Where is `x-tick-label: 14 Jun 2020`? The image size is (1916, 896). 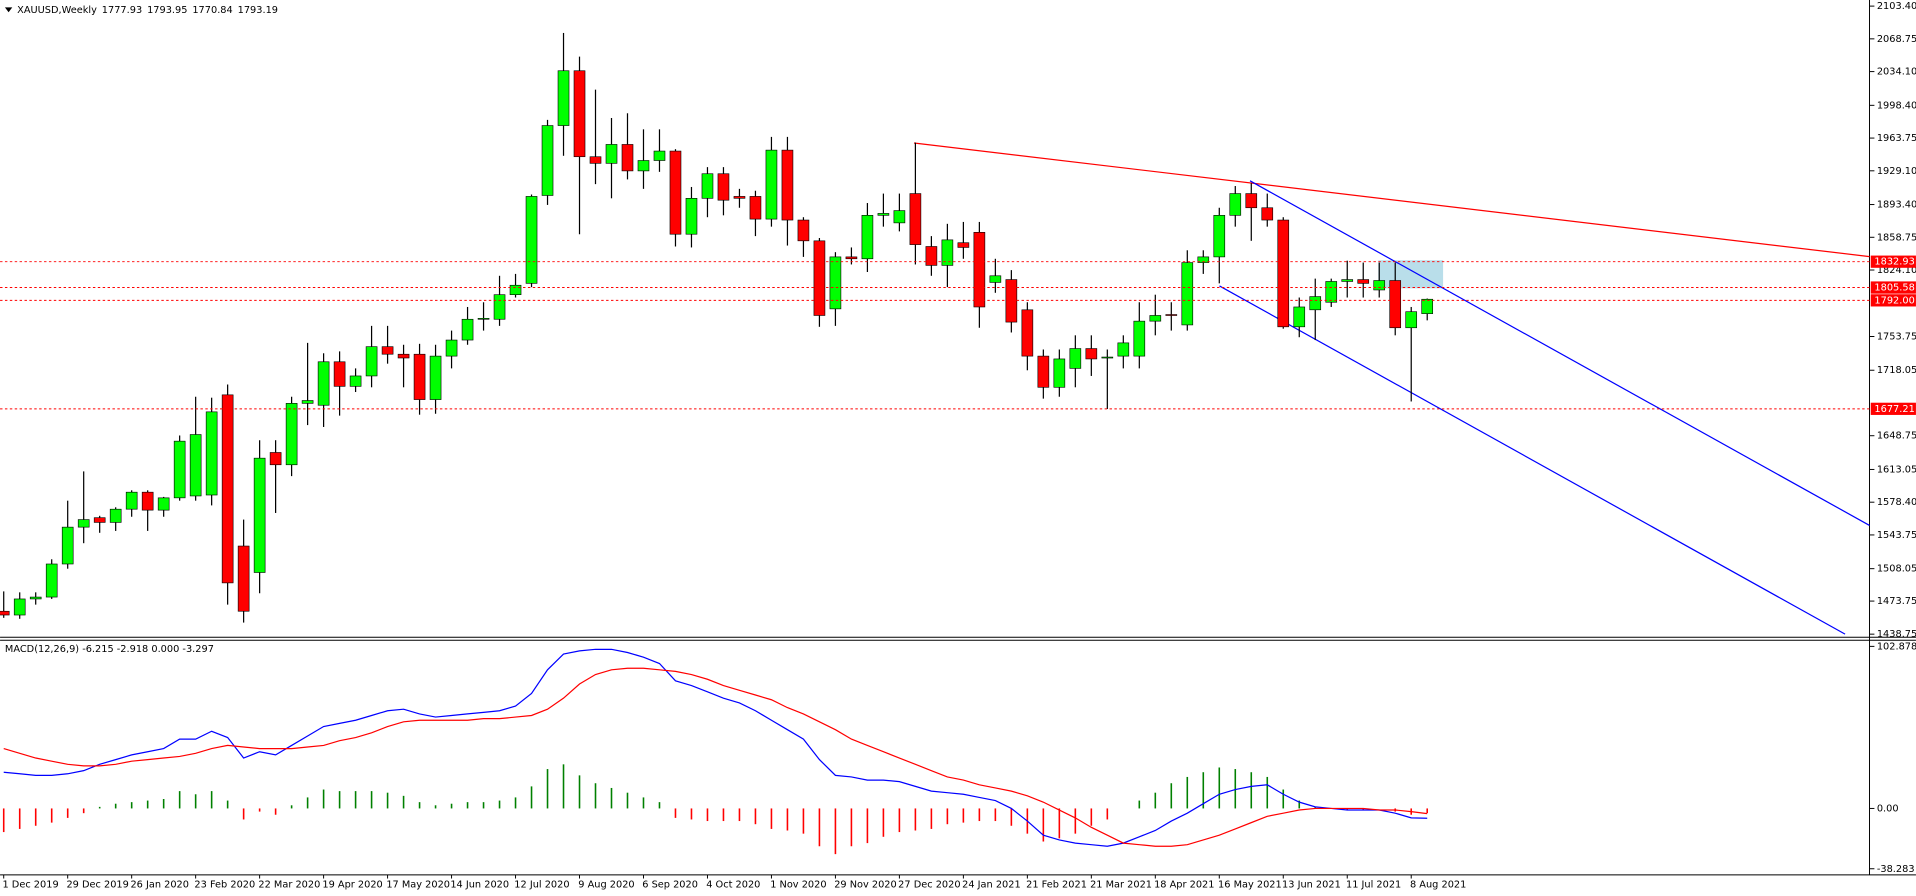
x-tick-label: 14 Jun 2020 is located at coordinates (479, 885).